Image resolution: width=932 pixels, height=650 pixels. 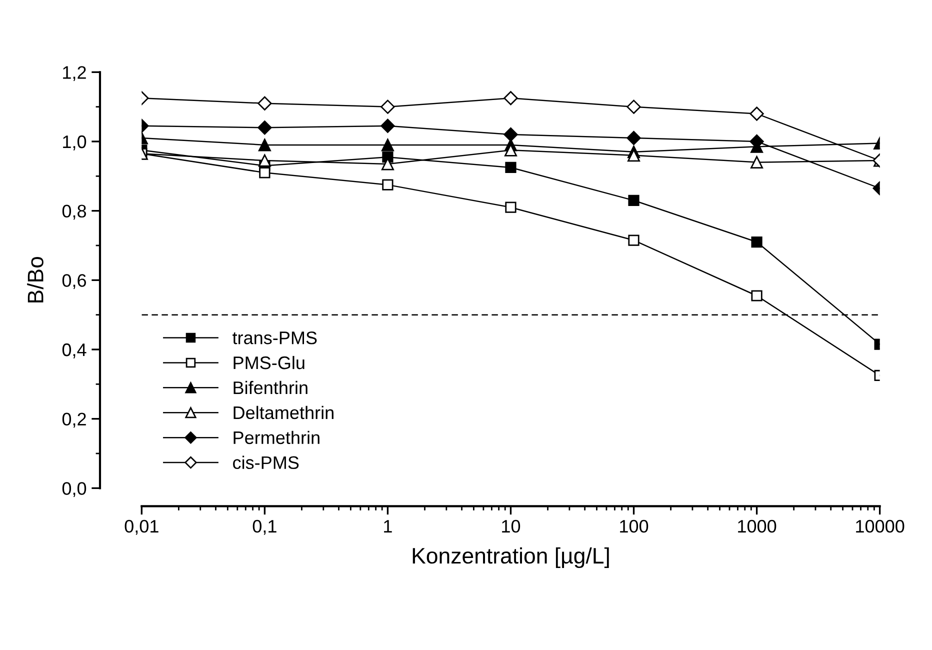 I want to click on x-tick-label: 100, so click(x=634, y=526).